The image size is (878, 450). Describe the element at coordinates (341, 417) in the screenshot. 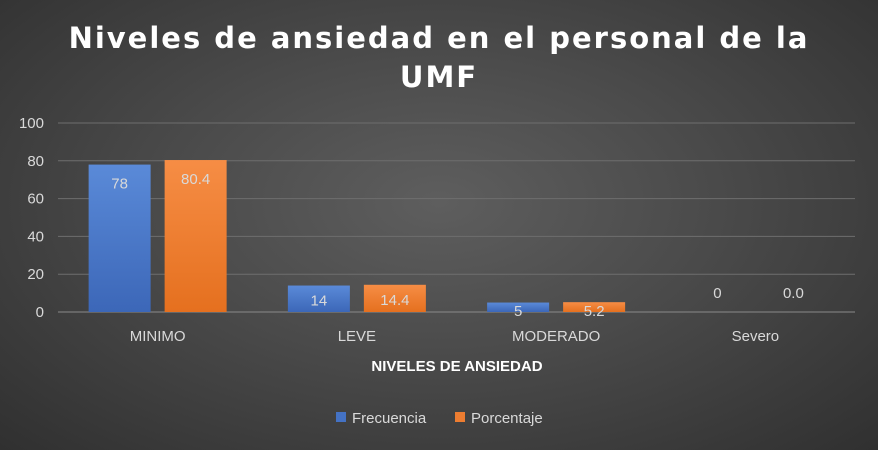

I see `legend-swatch-frecuencia` at that location.